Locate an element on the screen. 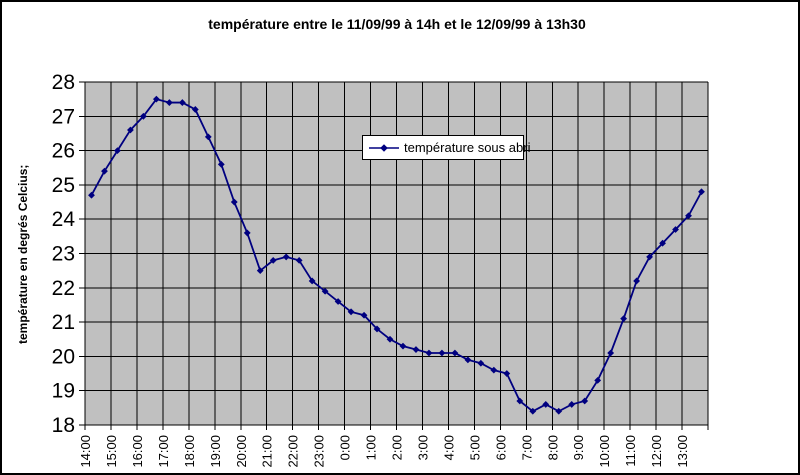 The width and height of the screenshot is (800, 475). svg-text: 26 is located at coordinates (63, 151).